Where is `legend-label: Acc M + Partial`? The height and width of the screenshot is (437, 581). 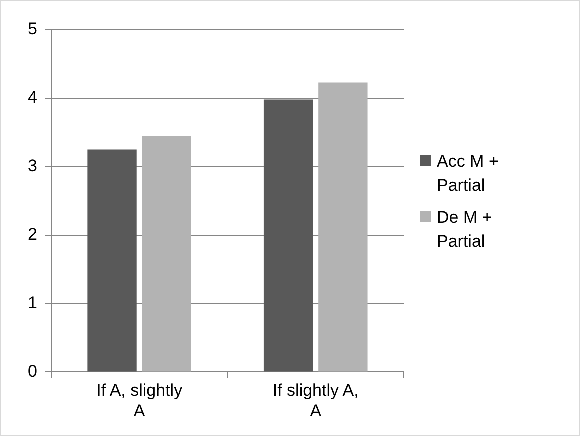 legend-label: Acc M + Partial is located at coordinates (468, 174).